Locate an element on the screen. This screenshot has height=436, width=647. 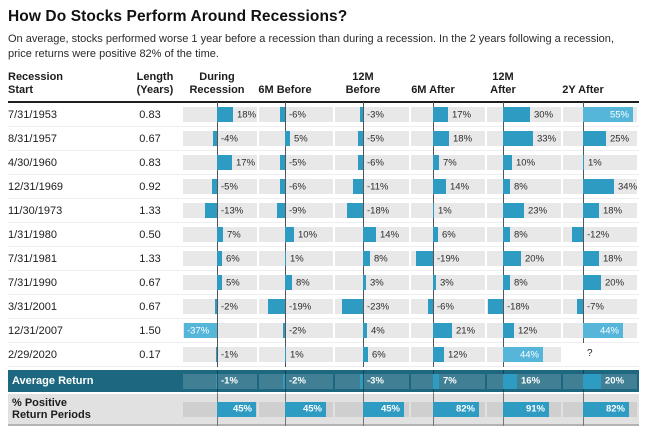
bar-cell: 12% is located at coordinates (524, 331).